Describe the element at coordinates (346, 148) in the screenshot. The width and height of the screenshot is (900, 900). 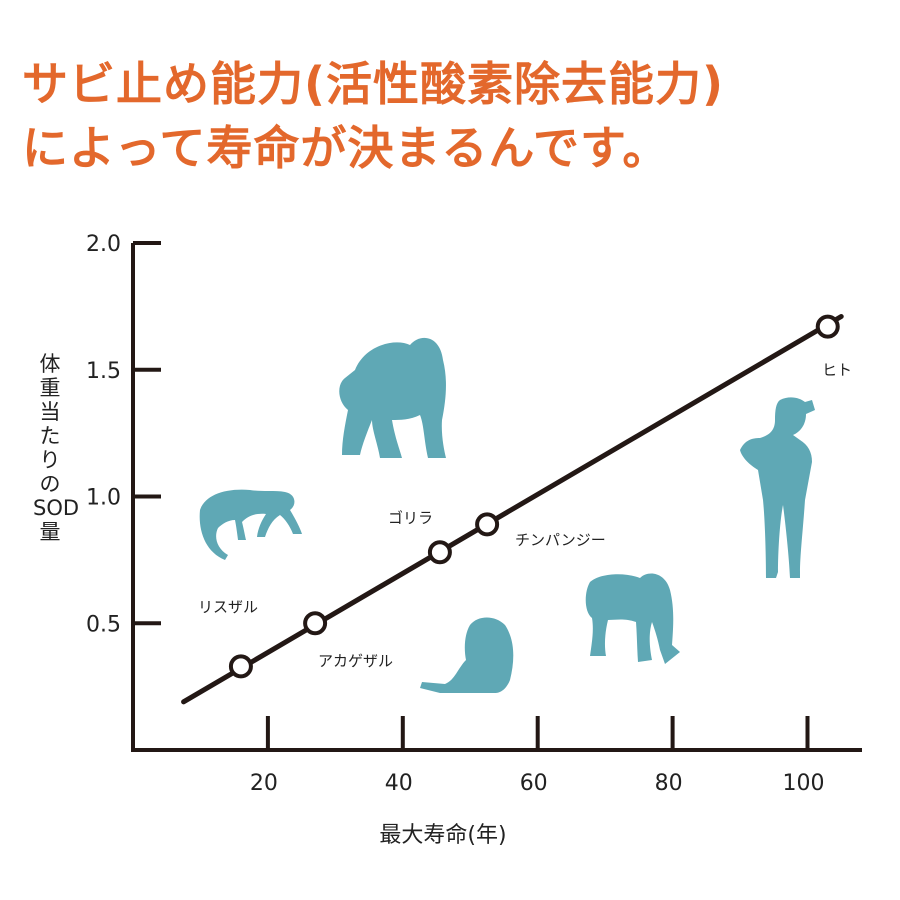
I see `headline-line-2: によって寿命が決まるんです。` at that location.